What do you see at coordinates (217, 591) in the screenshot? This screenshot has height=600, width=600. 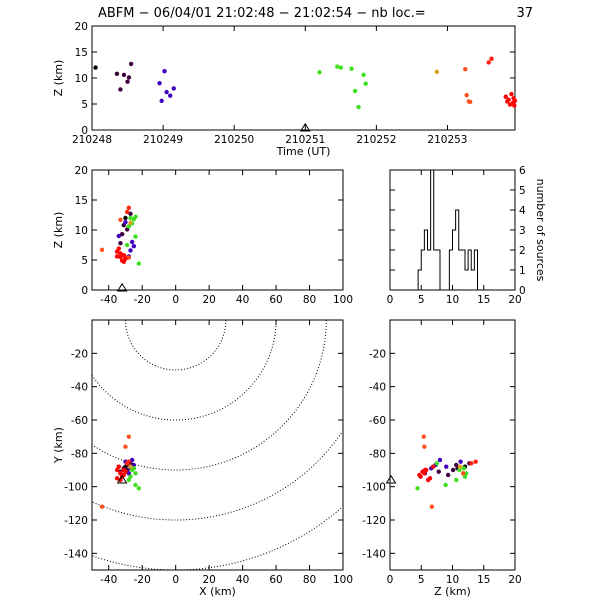 I see `x-axis-label: X (km)` at bounding box center [217, 591].